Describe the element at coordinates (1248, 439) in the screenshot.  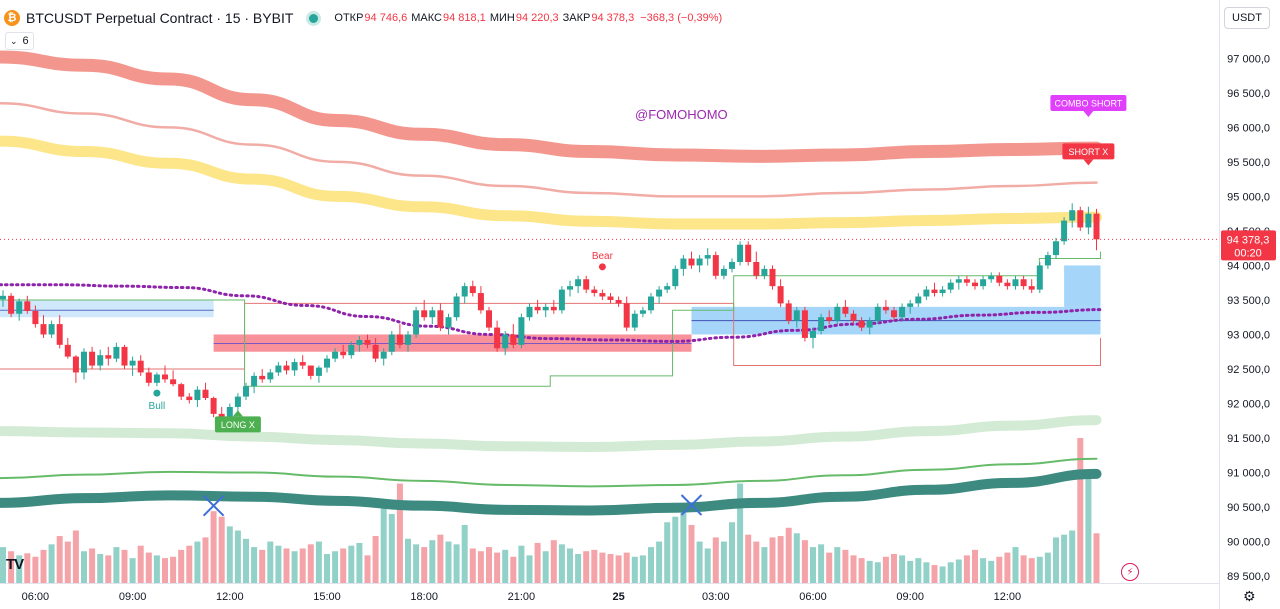
I see `price-tick-label: 91 500,0` at that location.